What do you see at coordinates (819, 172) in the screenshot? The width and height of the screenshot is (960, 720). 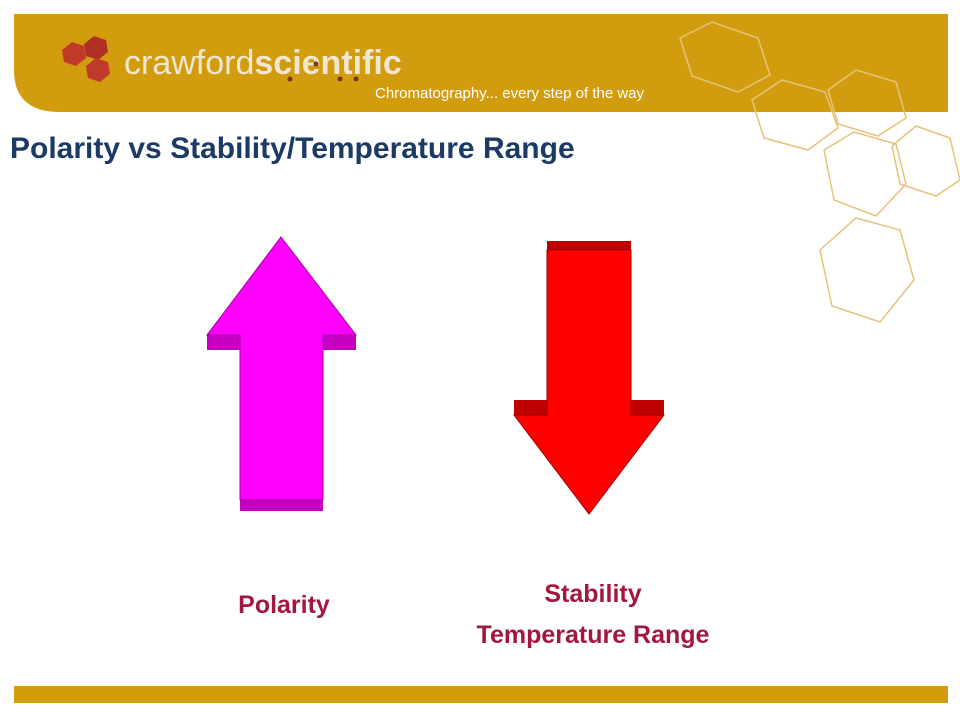 I see `hexagon-decoration` at bounding box center [819, 172].